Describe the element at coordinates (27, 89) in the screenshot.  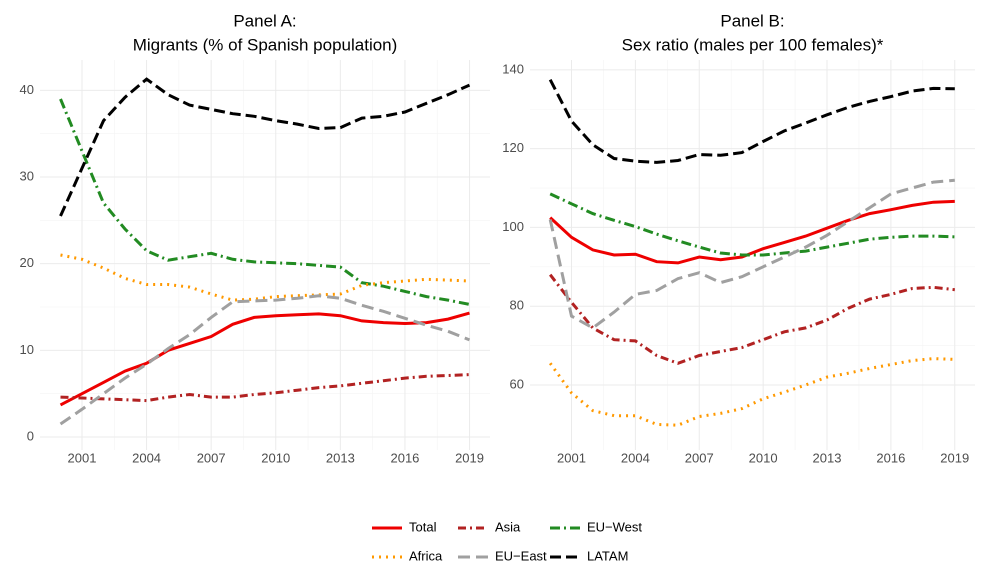
I see `y-tick-label: 40` at that location.